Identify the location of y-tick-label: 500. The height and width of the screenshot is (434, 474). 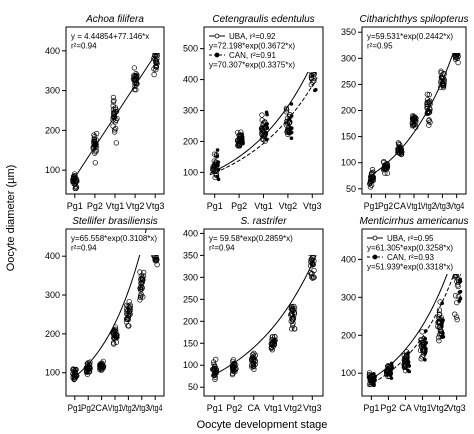
(190, 49).